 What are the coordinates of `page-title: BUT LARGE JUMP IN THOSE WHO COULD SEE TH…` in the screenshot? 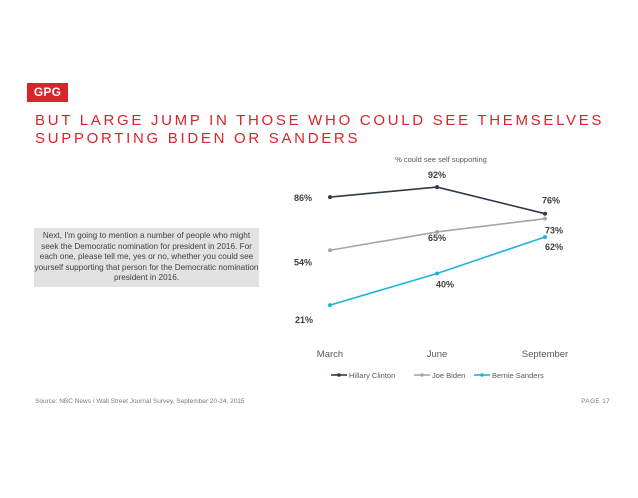 It's located at (325, 130).